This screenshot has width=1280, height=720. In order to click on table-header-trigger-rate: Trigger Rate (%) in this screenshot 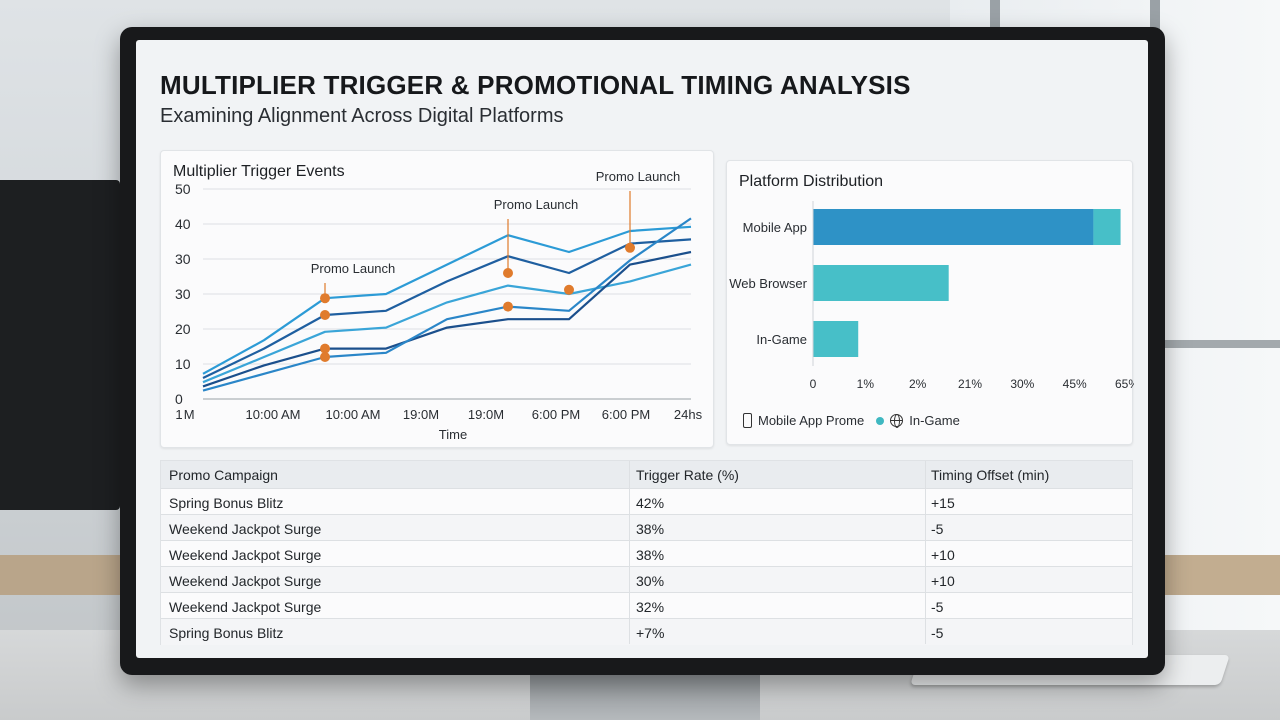, I will do `click(687, 475)`.